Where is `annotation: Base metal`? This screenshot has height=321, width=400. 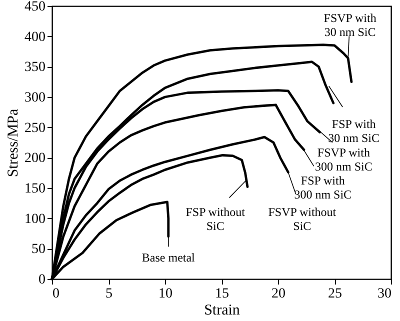 annotation: Base metal is located at coordinates (169, 257).